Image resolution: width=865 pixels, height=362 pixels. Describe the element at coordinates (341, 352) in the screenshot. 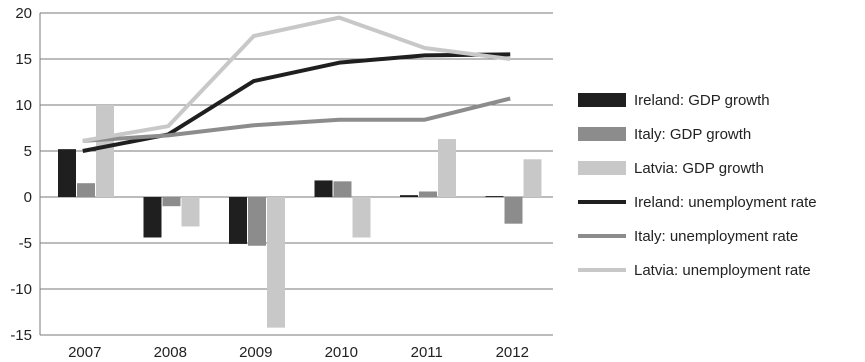

I see `x-tick-label: 2010` at that location.